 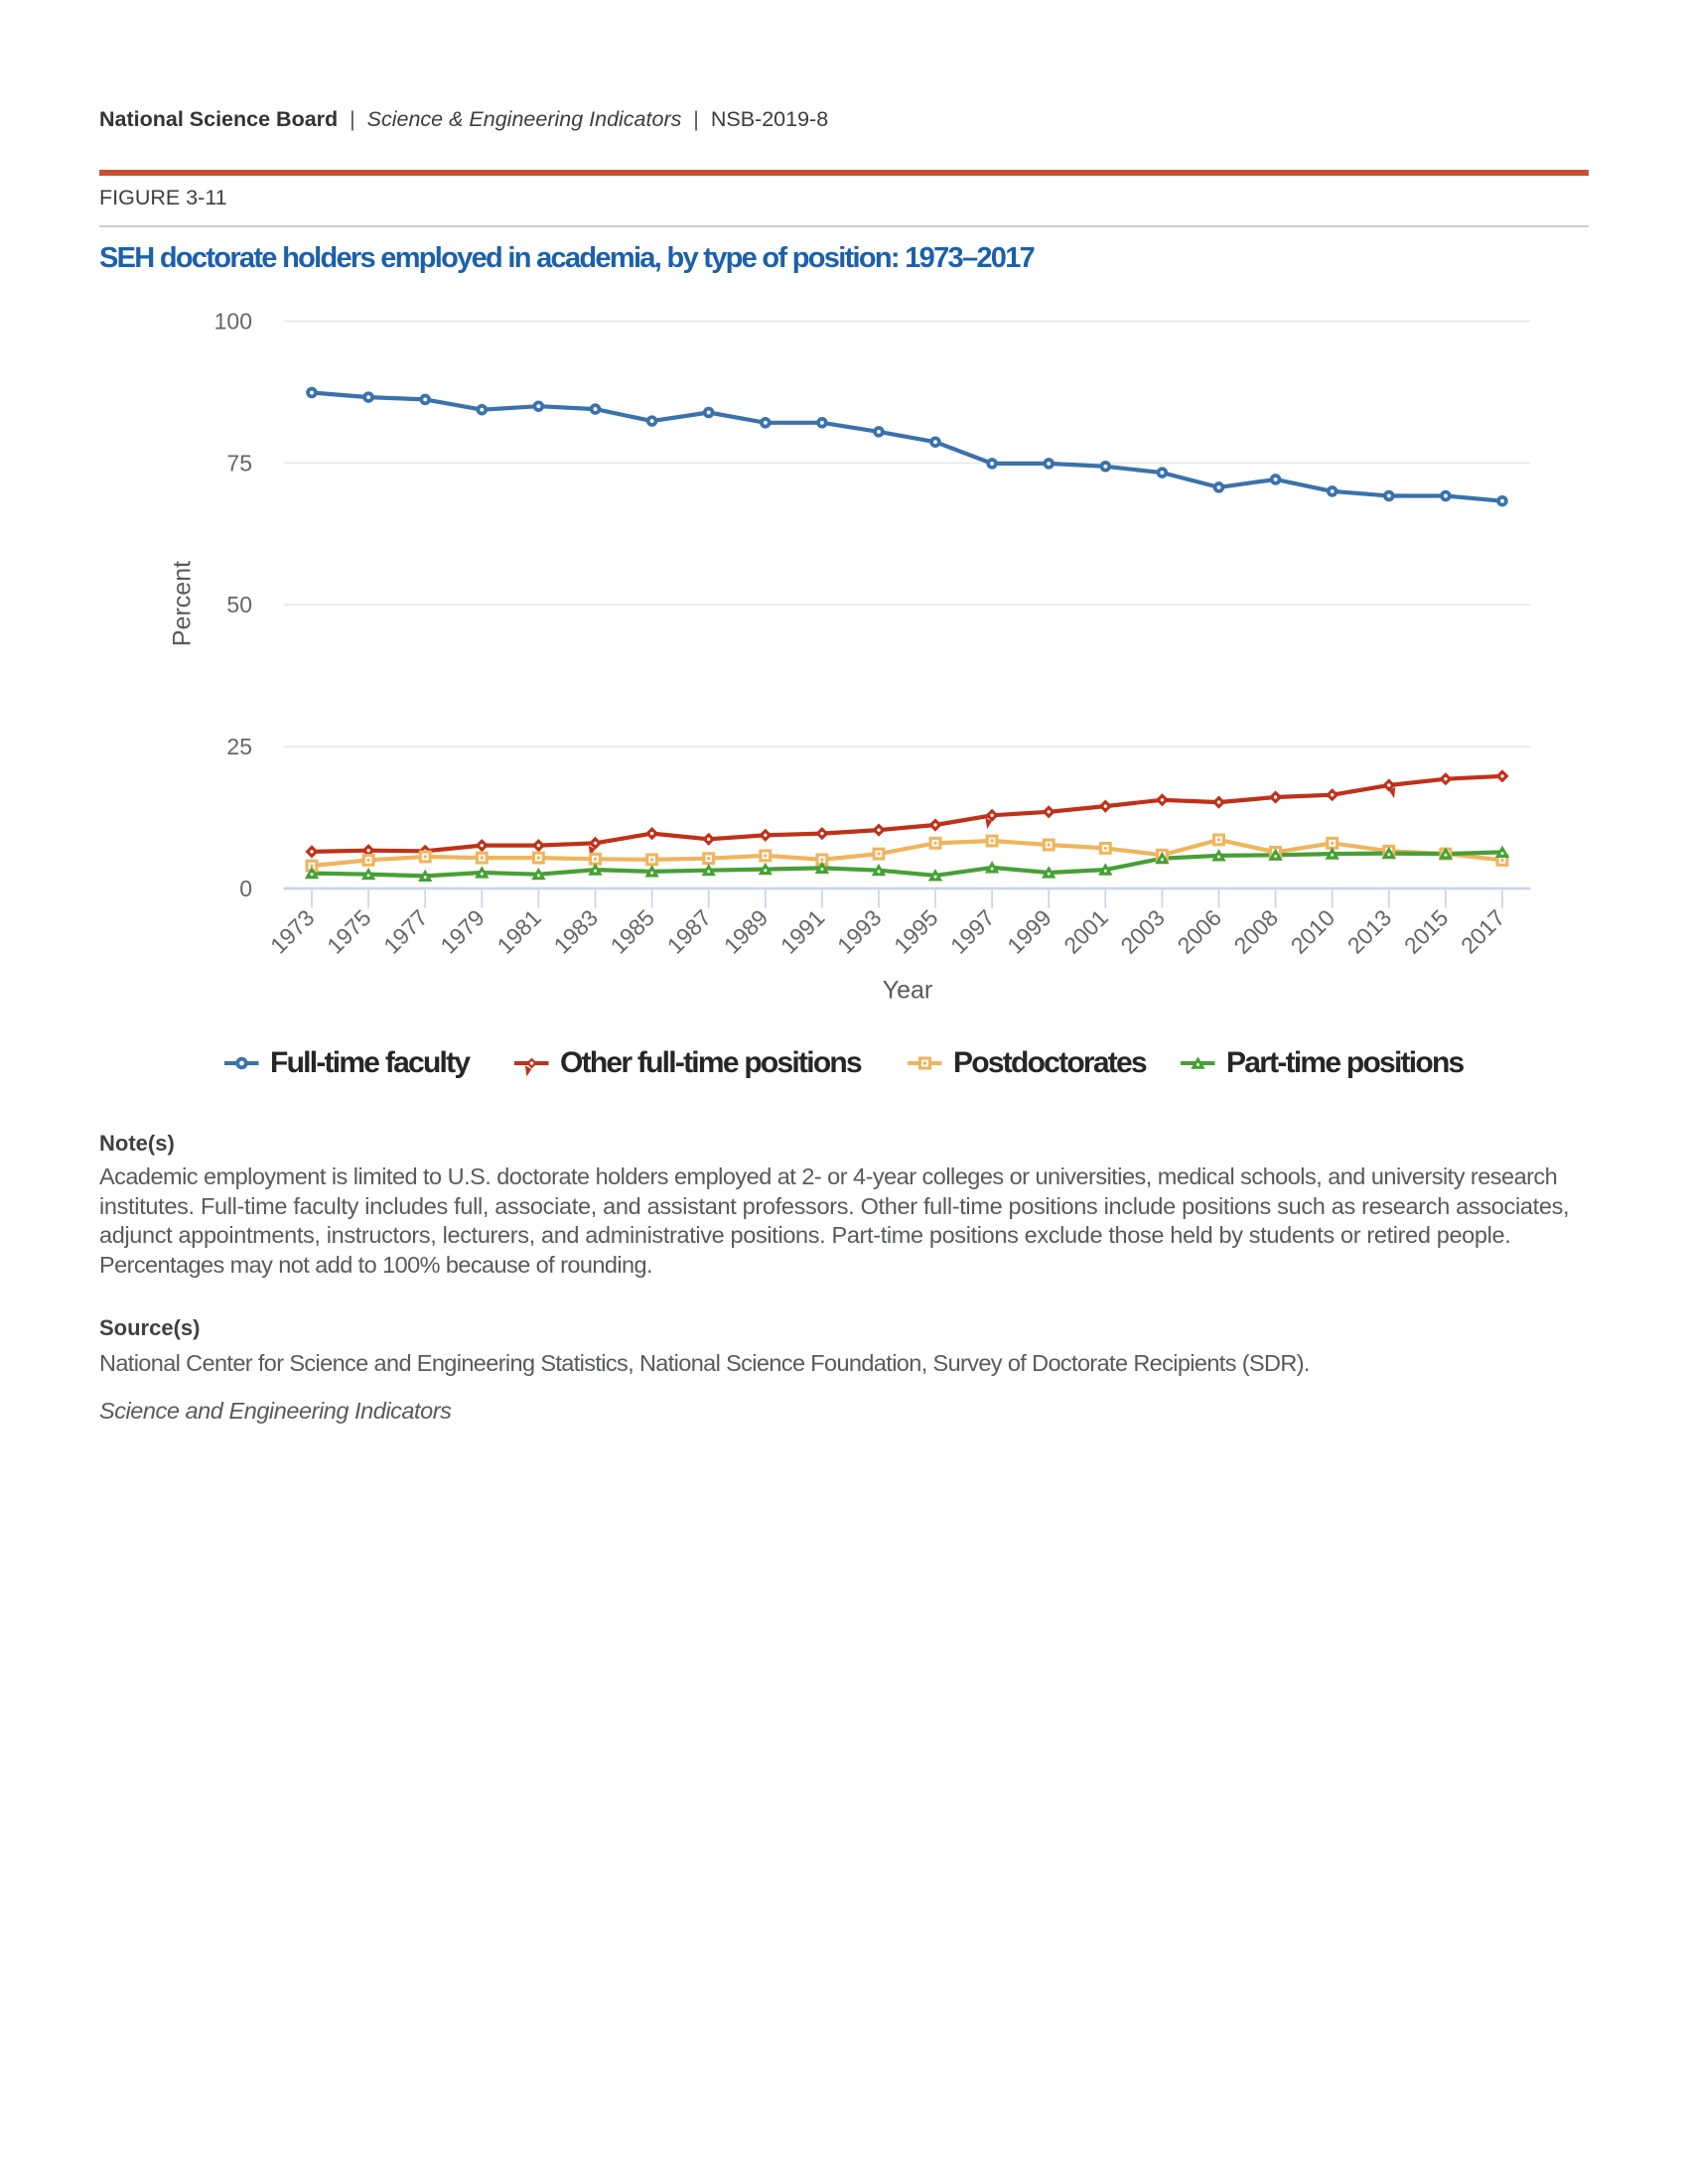 I want to click on svg-text: 1999, so click(x=1029, y=931).